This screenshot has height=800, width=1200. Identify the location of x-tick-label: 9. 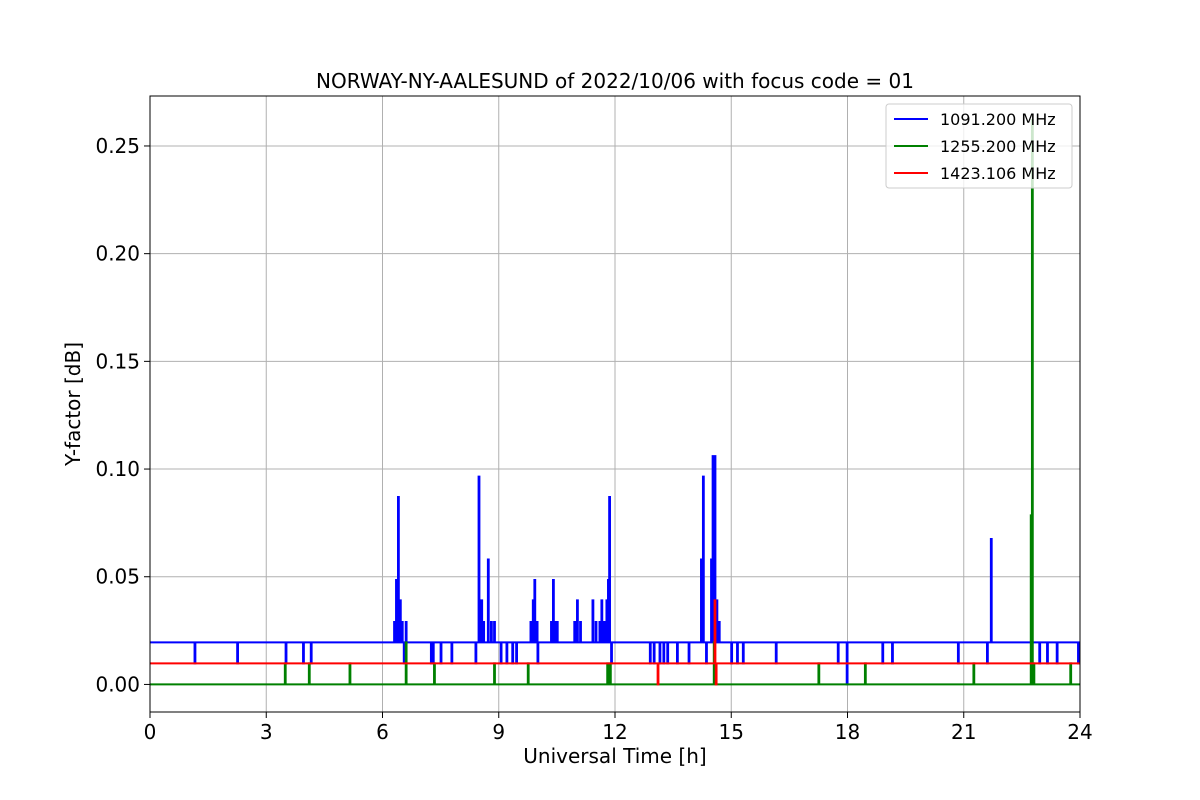
(498, 732).